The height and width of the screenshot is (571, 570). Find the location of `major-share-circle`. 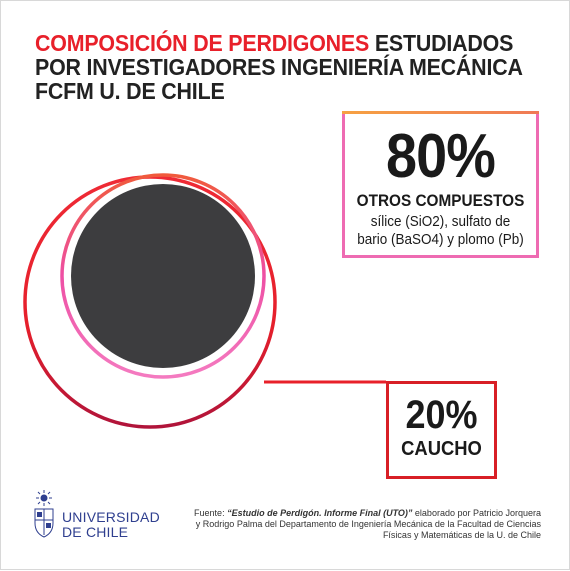

major-share-circle is located at coordinates (163, 276).